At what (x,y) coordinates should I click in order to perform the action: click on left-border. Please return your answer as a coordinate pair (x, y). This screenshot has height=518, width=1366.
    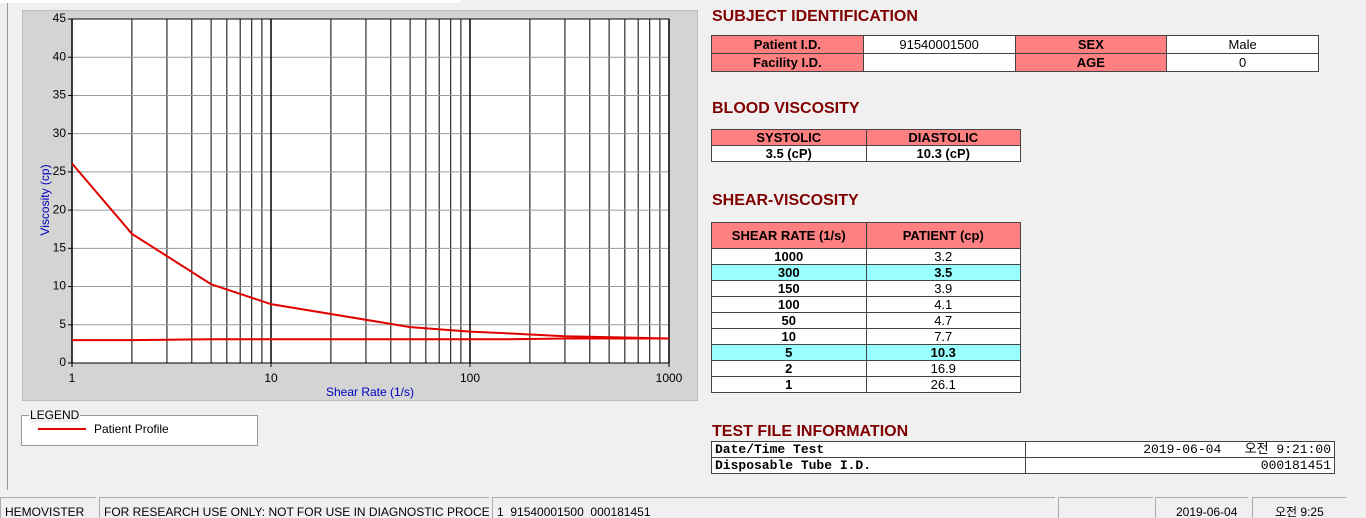
    Looking at the image, I should click on (7, 245).